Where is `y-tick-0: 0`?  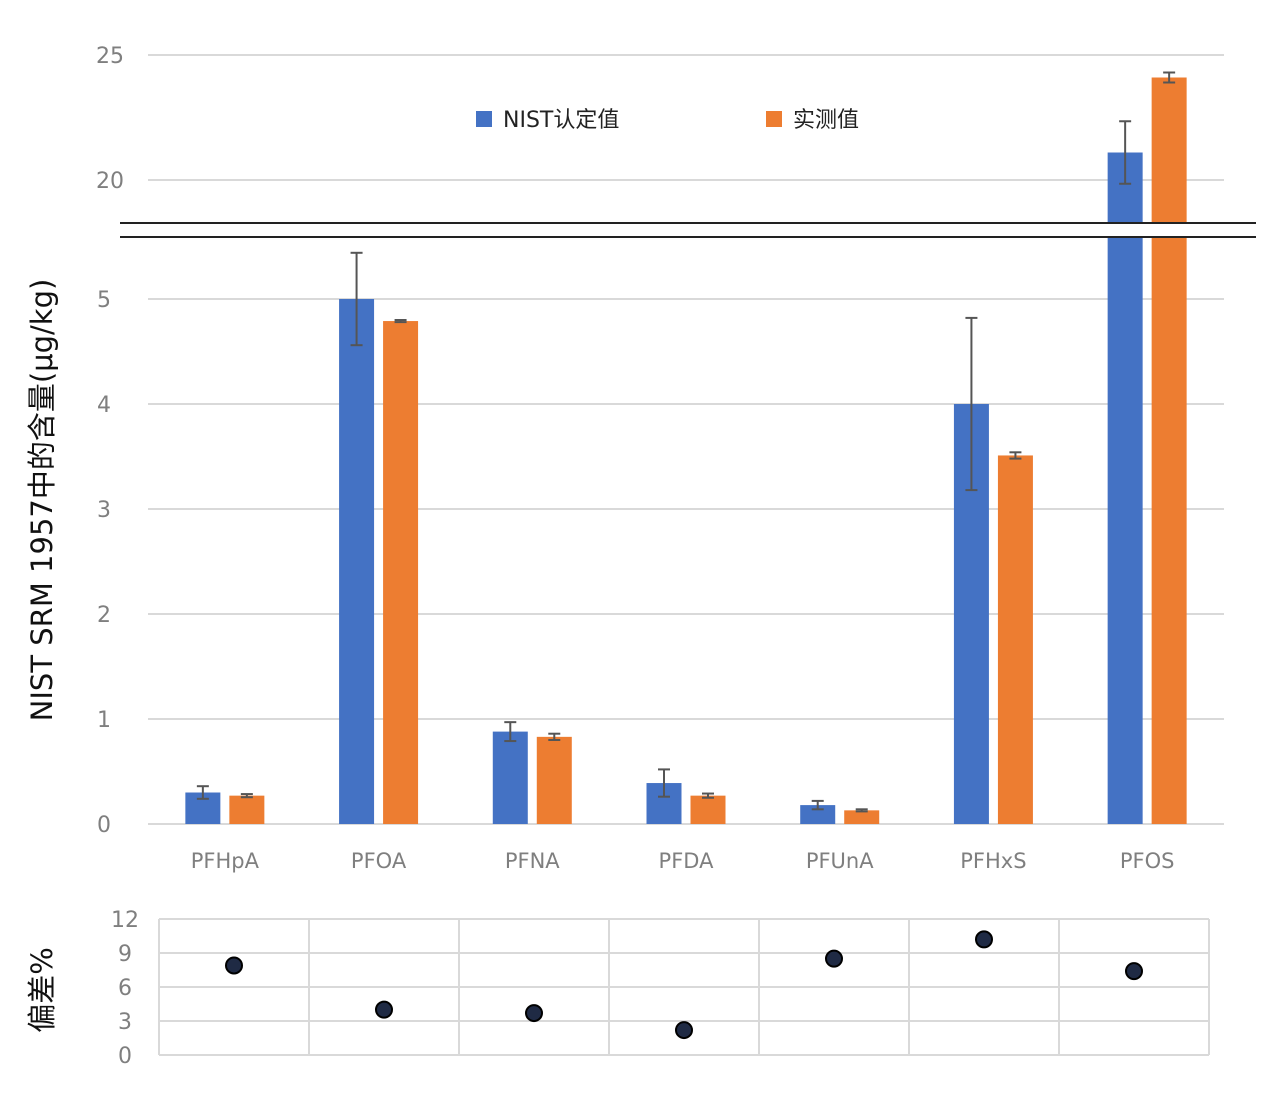
y-tick-0: 0 is located at coordinates (104, 825).